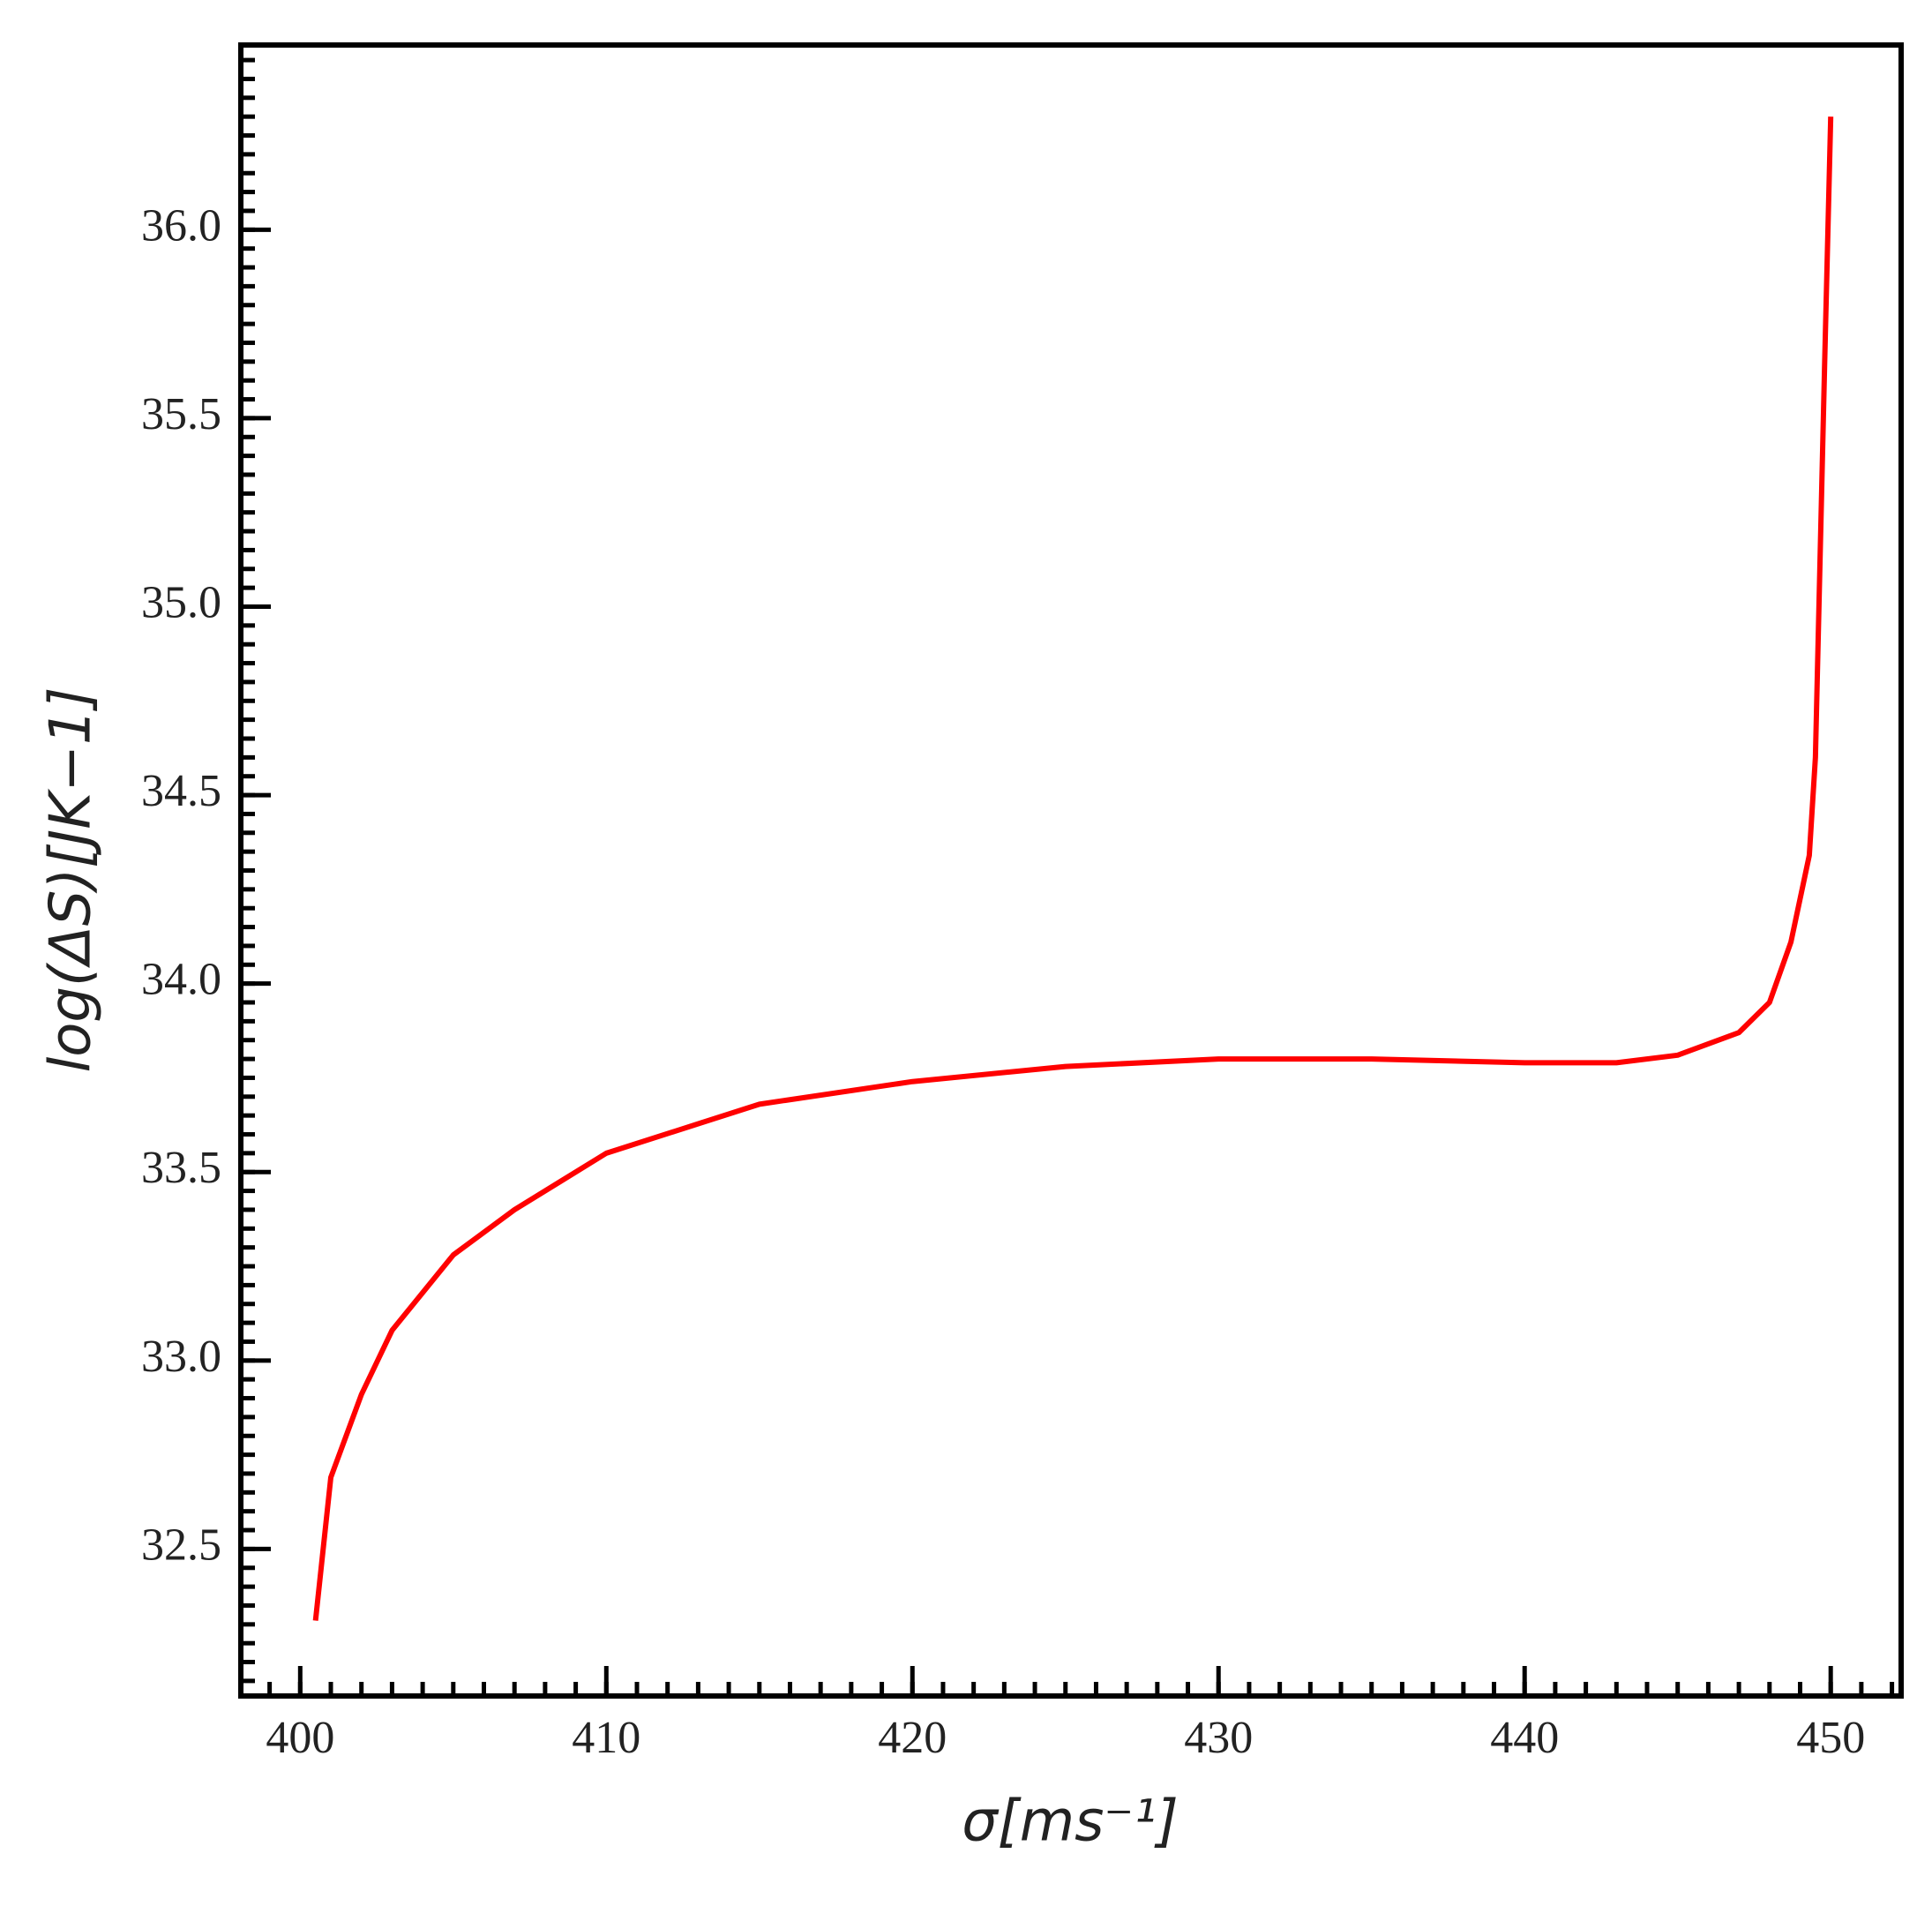 The height and width of the screenshot is (1906, 1932). What do you see at coordinates (181, 1357) in the screenshot?
I see `y-tick-label: 33.0` at bounding box center [181, 1357].